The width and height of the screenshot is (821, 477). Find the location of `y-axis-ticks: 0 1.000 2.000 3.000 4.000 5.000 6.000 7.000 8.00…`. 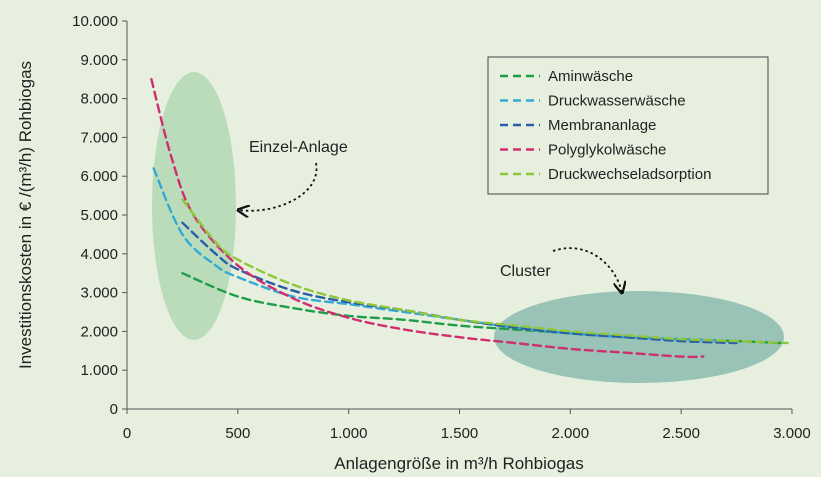

y-axis-ticks: 0 1.000 2.000 3.000 4.000 5.000 6.000 7.000 8.00… is located at coordinates (99, 215).